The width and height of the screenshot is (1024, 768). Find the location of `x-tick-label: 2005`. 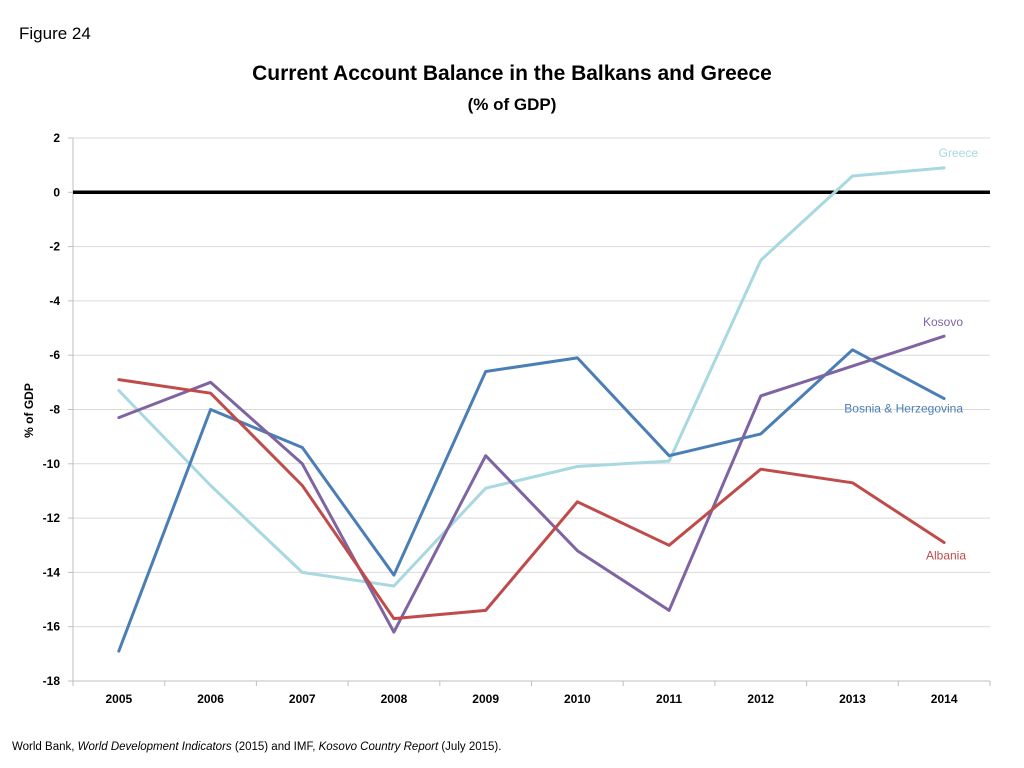

x-tick-label: 2005 is located at coordinates (118, 699).